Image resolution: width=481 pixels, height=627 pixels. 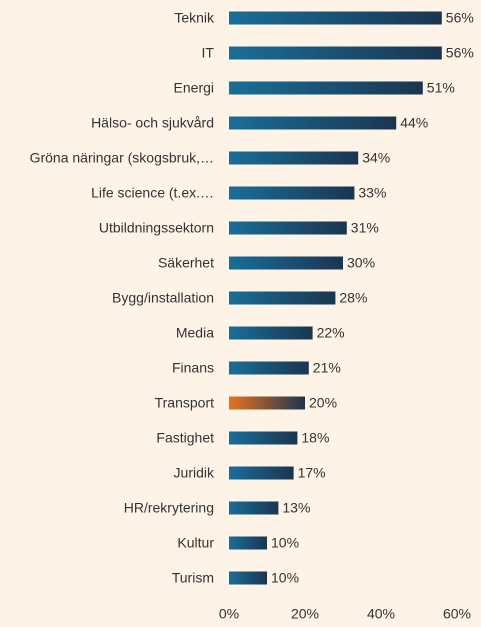 What do you see at coordinates (331, 333) in the screenshot?
I see `value-label: 22%` at bounding box center [331, 333].